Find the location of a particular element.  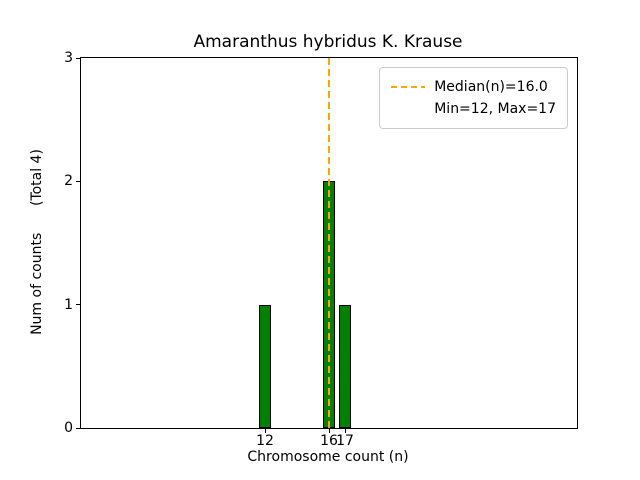

legend-row-median: Median(n)=16.0 is located at coordinates (473, 87).